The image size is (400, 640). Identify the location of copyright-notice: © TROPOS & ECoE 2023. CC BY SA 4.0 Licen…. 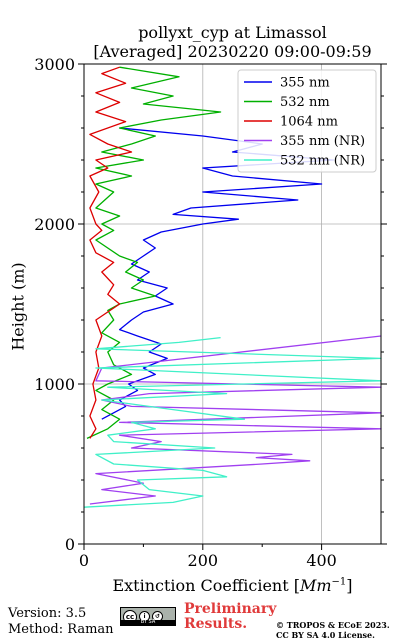
(333, 630).